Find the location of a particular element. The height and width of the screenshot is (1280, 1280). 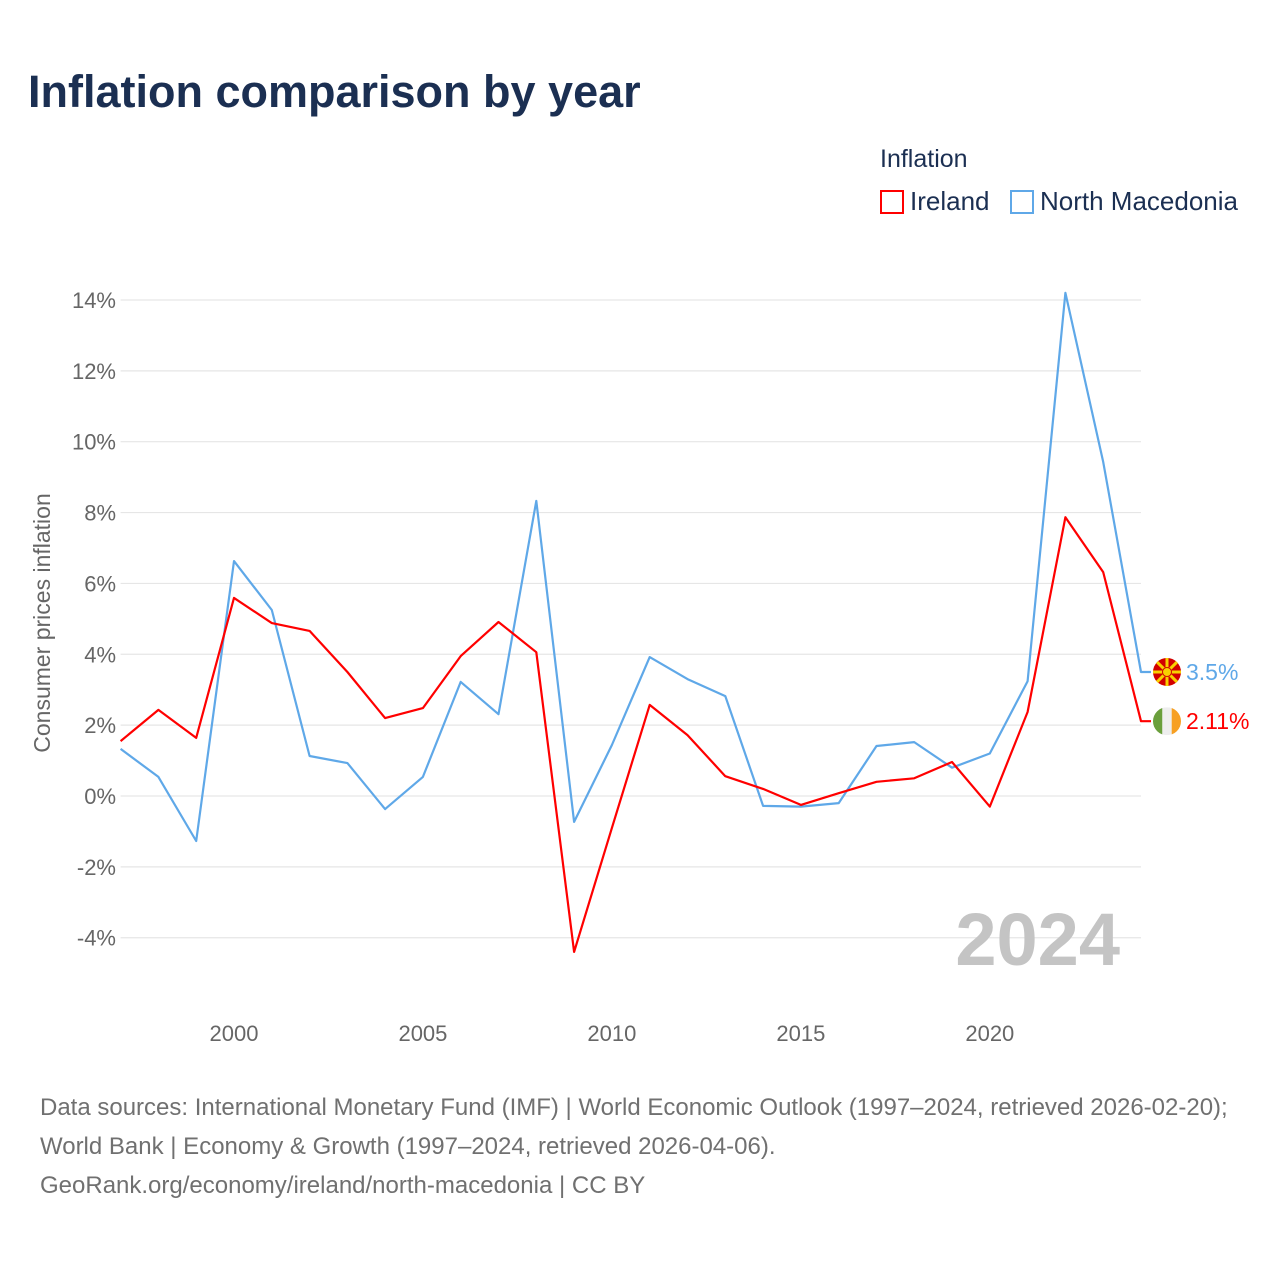

legend-item-ireland: Ireland is located at coordinates (935, 201).